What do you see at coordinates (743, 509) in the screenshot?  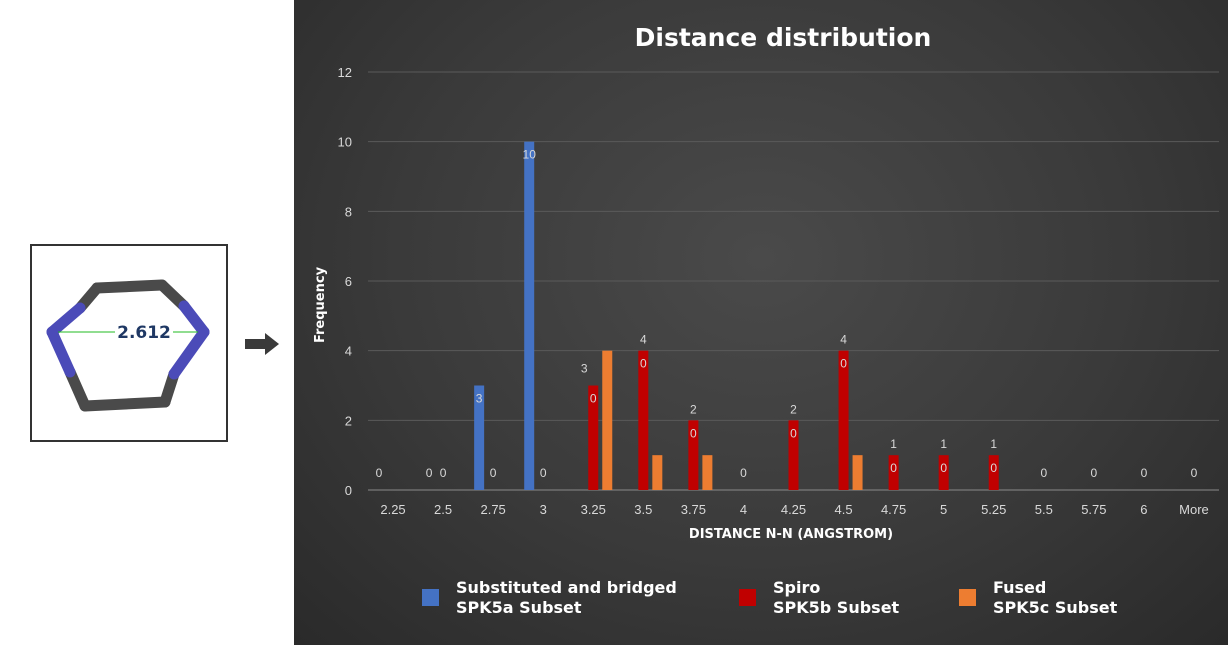 I see `x-tick-label: 4` at bounding box center [743, 509].